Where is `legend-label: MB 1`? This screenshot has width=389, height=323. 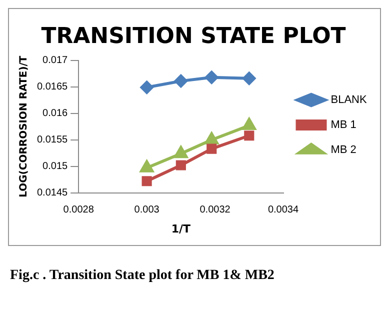 legend-label: MB 1 is located at coordinates (343, 125).